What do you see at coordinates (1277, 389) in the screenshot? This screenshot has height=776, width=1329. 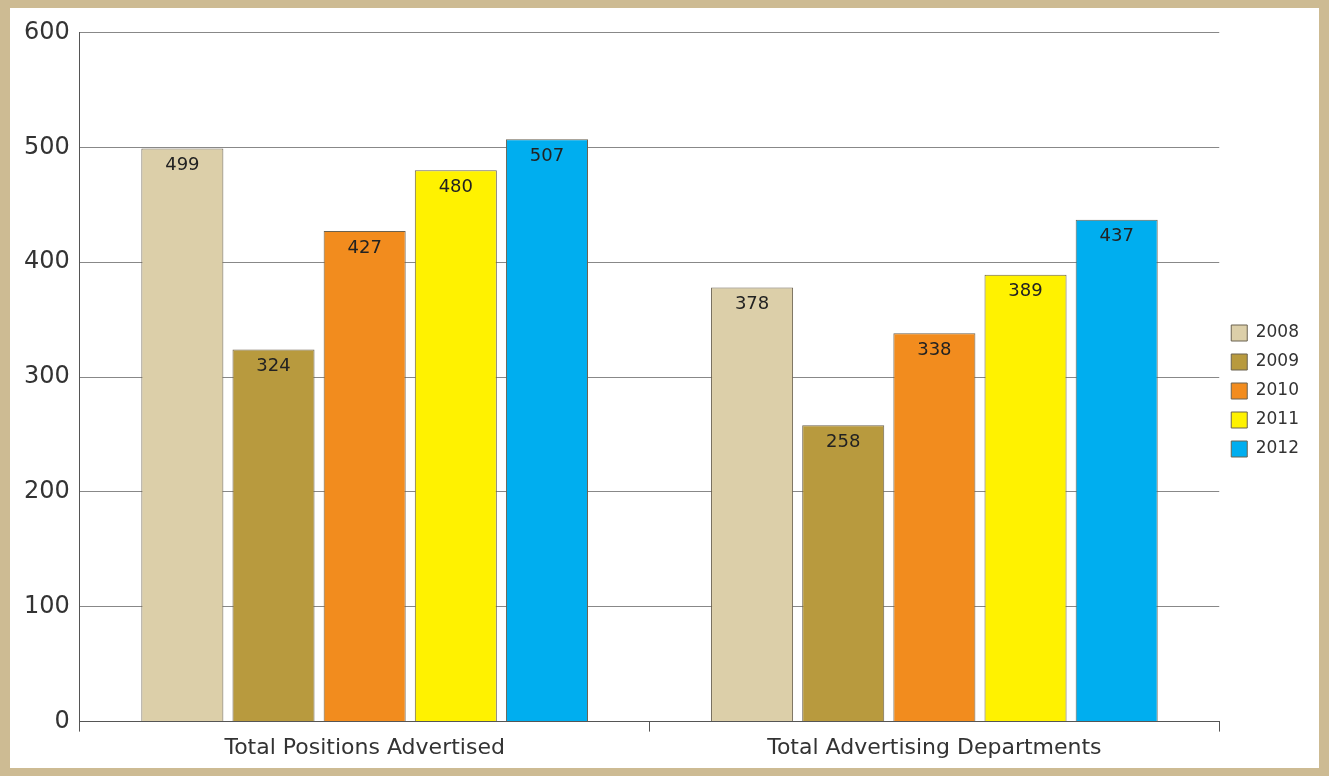 I see `legend-label: 2010` at bounding box center [1277, 389].